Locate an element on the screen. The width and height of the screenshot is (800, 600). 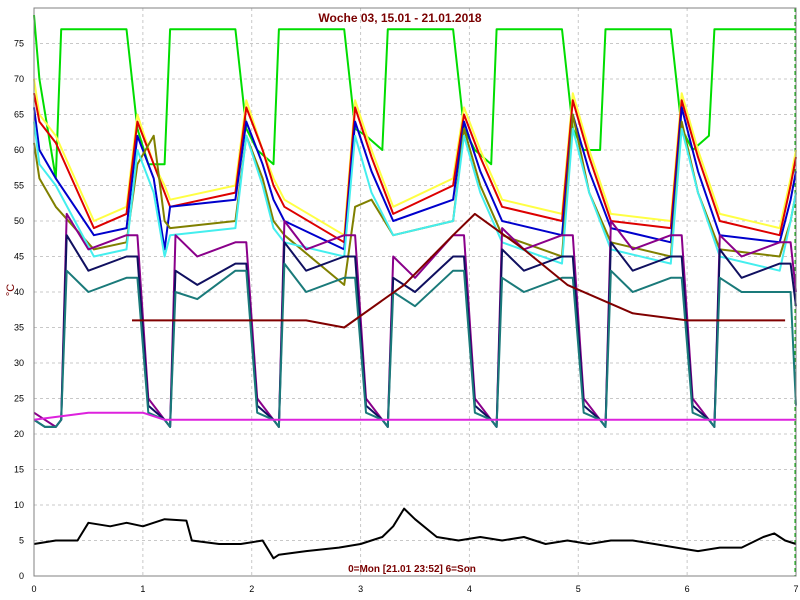
x-tick-labels: 0 1 2 3 4 5 6 7 is located at coordinates (414, 589).